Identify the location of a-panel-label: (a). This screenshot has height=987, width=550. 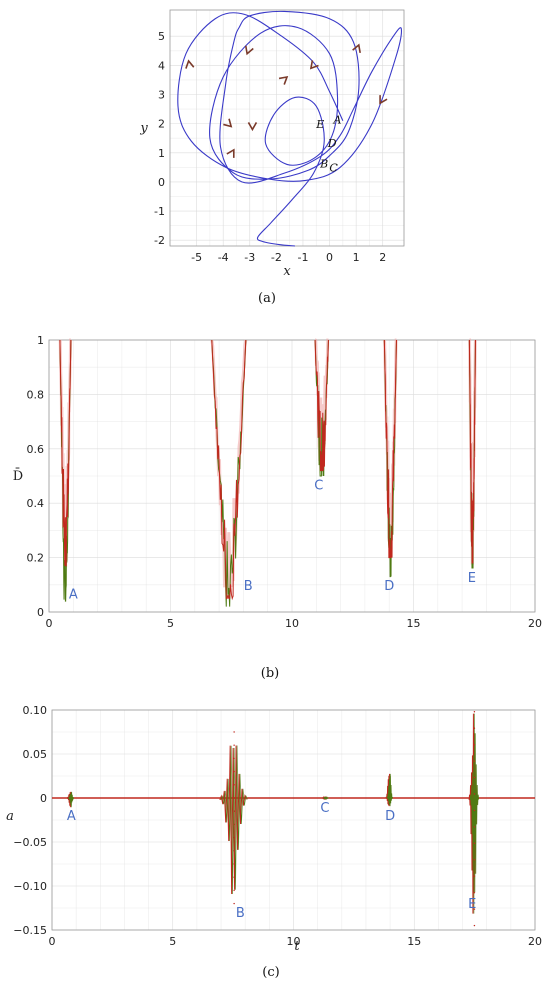
(267, 298).